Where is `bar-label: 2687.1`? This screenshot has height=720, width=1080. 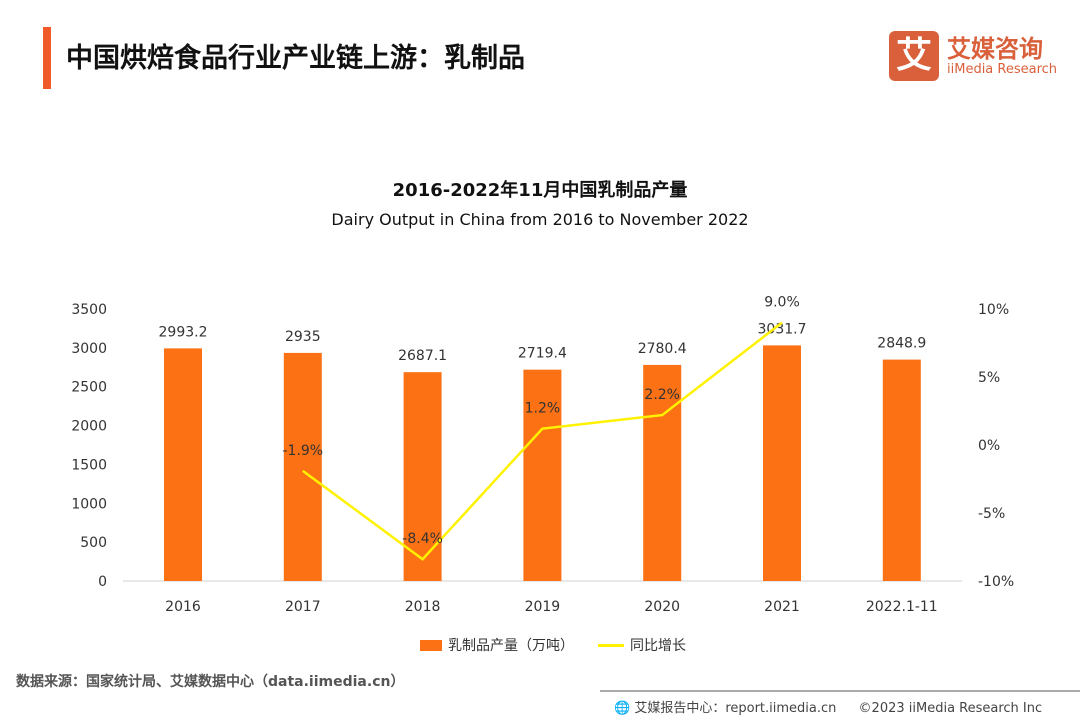 bar-label: 2687.1 is located at coordinates (422, 356).